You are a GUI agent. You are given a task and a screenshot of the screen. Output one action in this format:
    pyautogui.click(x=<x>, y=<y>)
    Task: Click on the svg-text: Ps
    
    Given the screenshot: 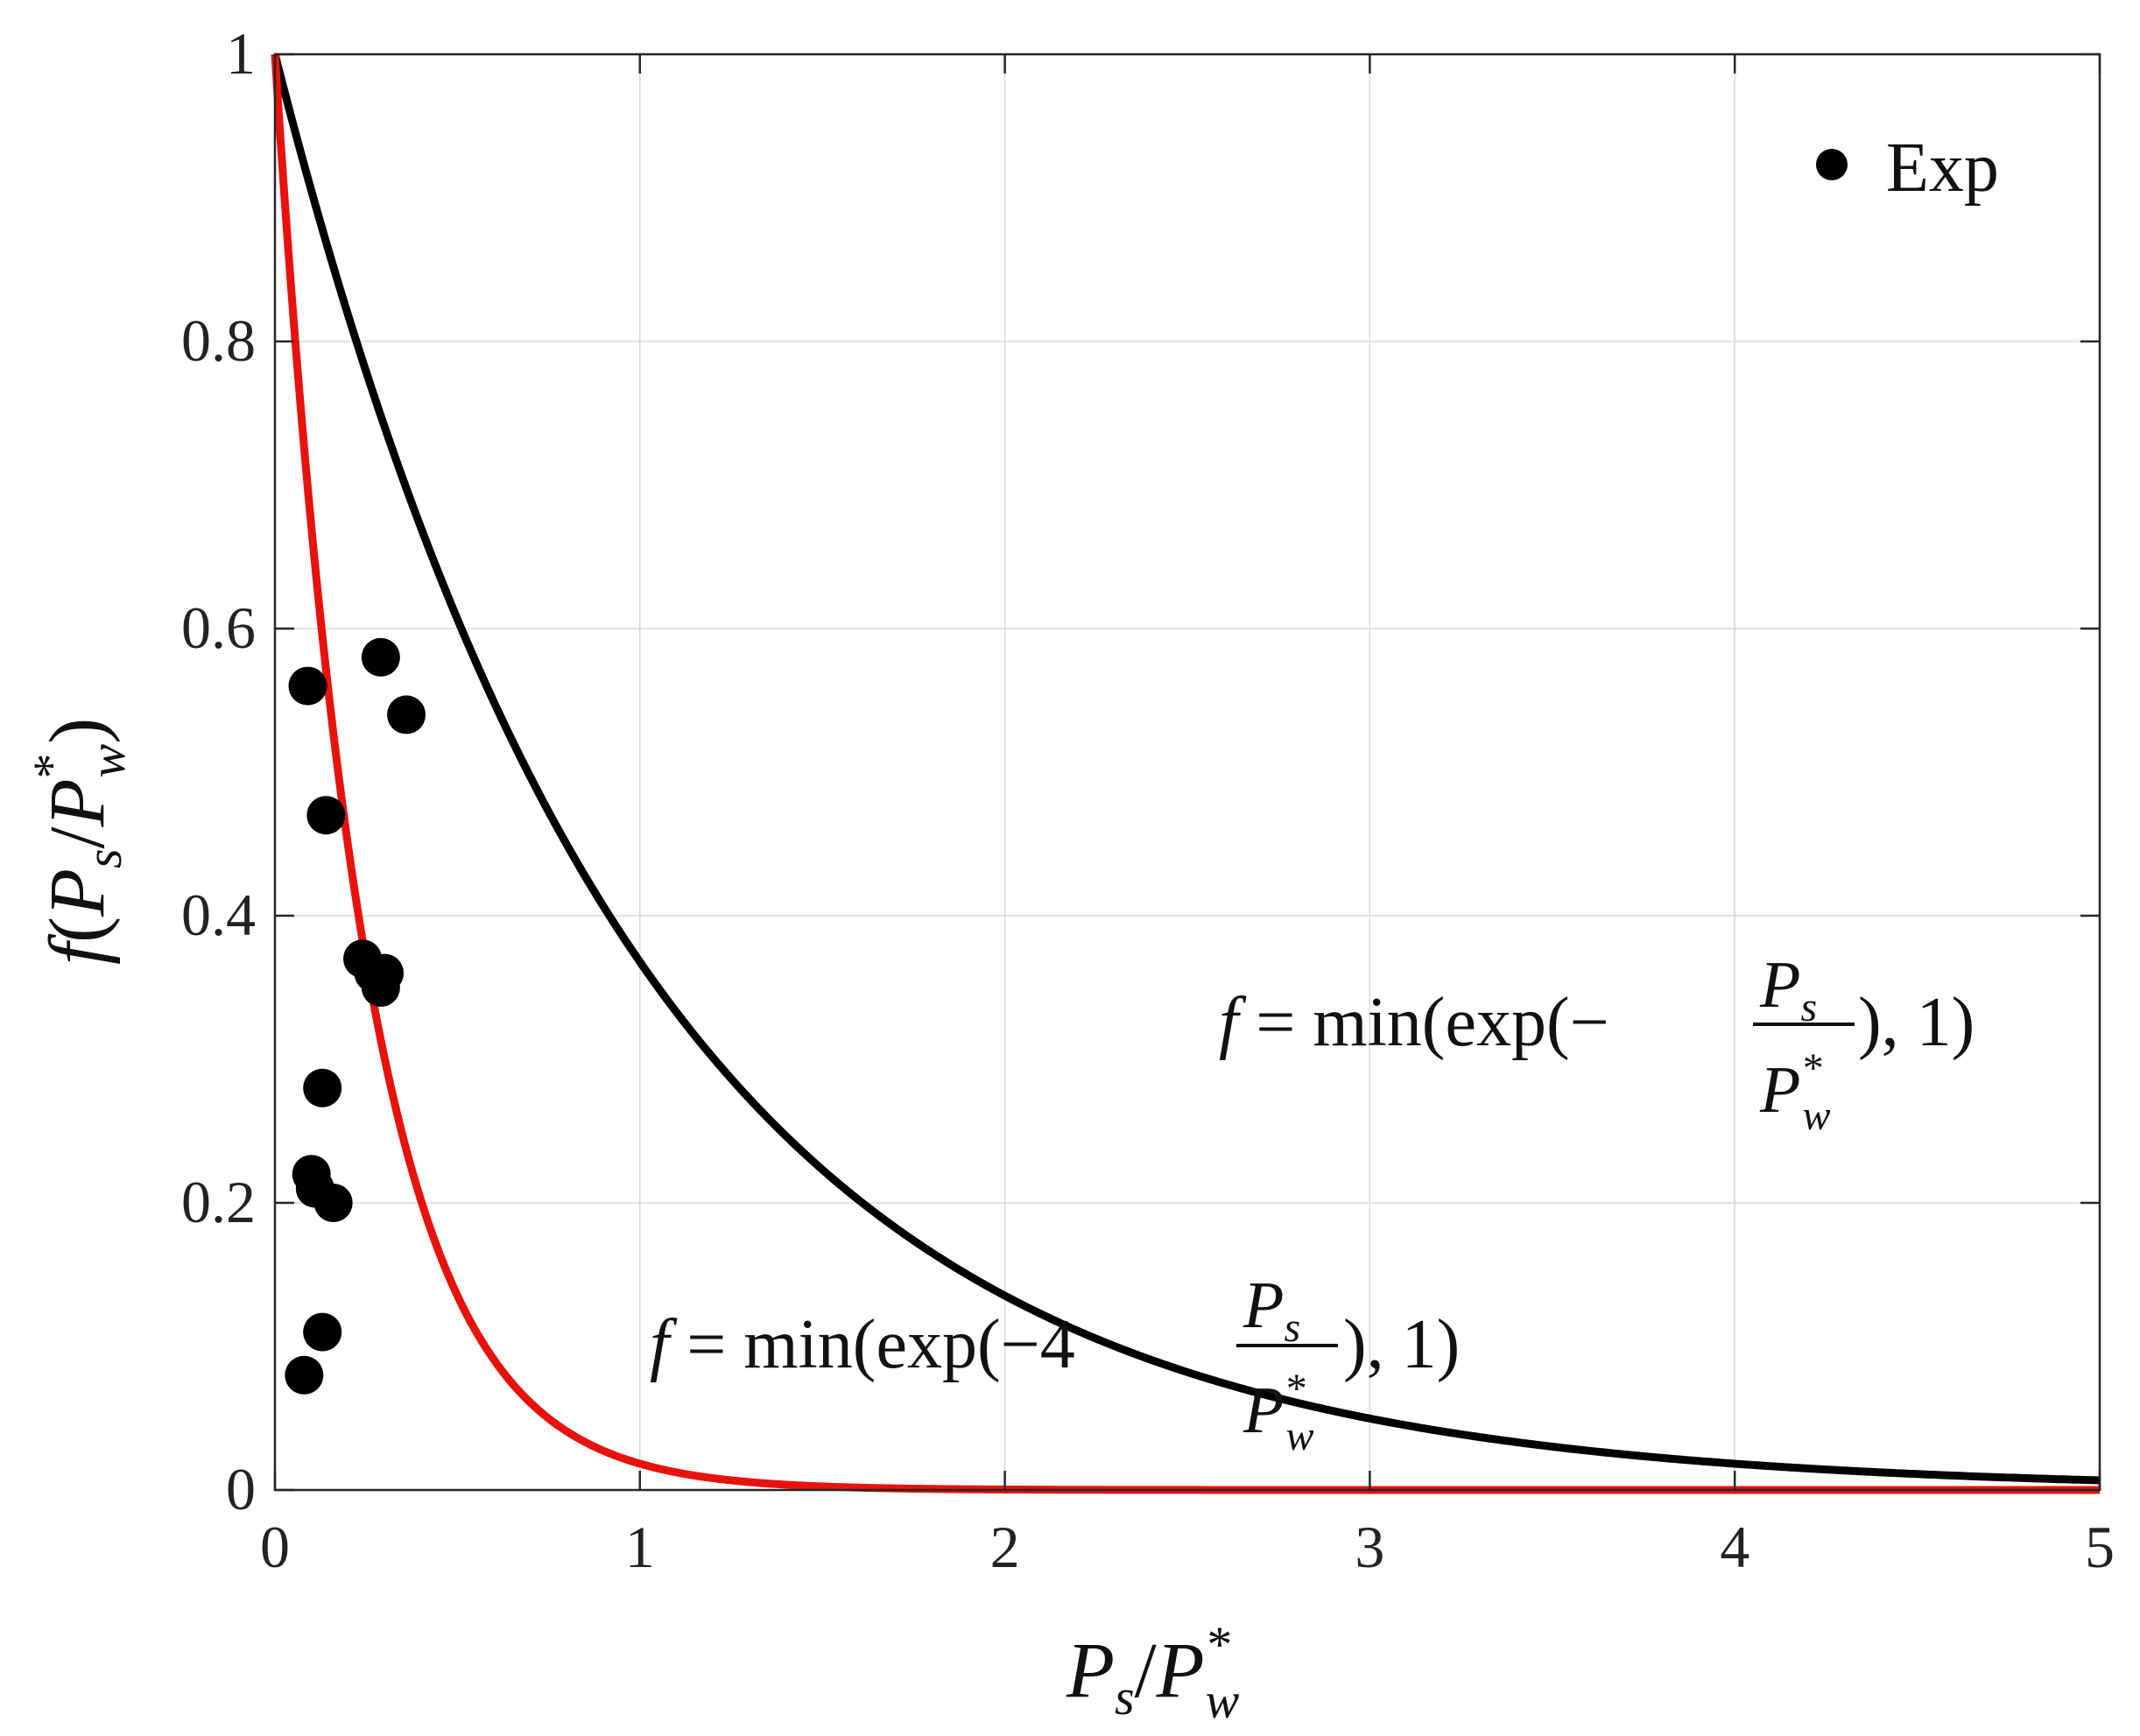 What is the action you would take?
    pyautogui.click(x=1271, y=1310)
    